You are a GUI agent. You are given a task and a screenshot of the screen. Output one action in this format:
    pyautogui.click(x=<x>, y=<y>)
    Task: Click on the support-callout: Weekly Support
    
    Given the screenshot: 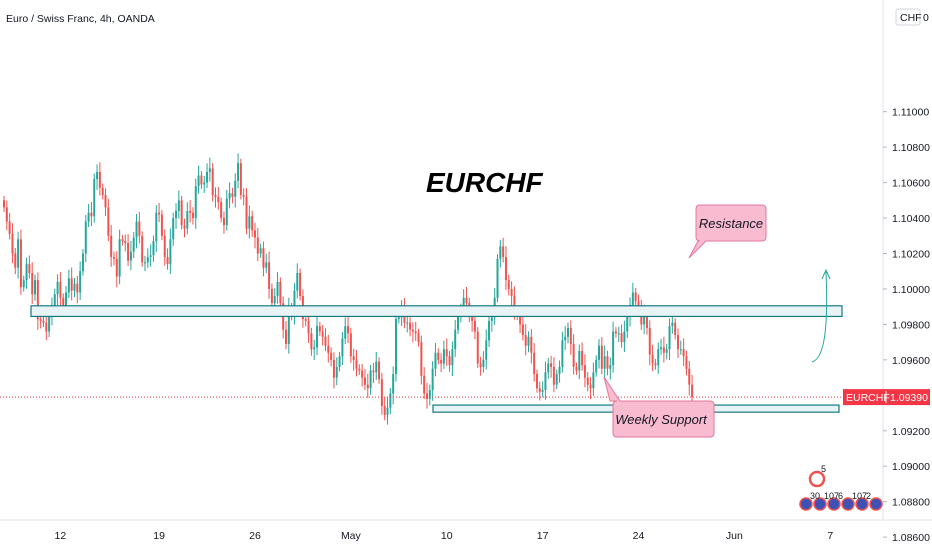 What is the action you would take?
    pyautogui.click(x=659, y=407)
    